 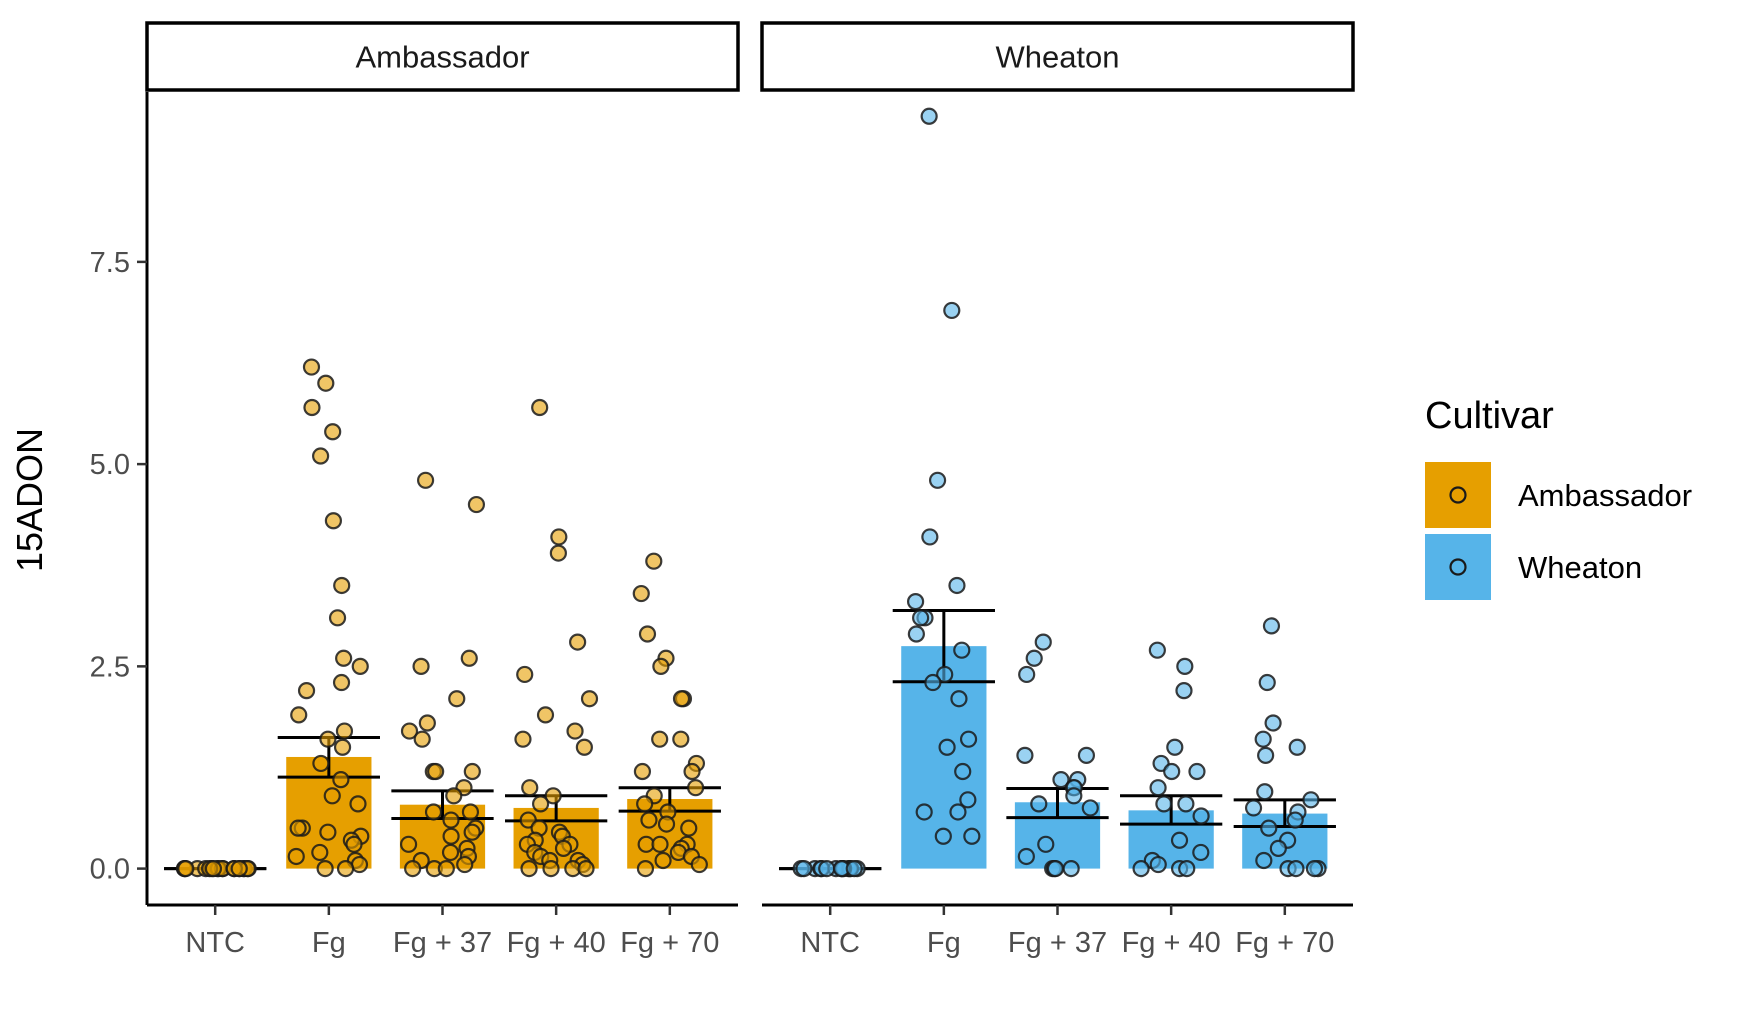 I want to click on facet-strip-label-ambassador: Ambassador, so click(x=442, y=57).